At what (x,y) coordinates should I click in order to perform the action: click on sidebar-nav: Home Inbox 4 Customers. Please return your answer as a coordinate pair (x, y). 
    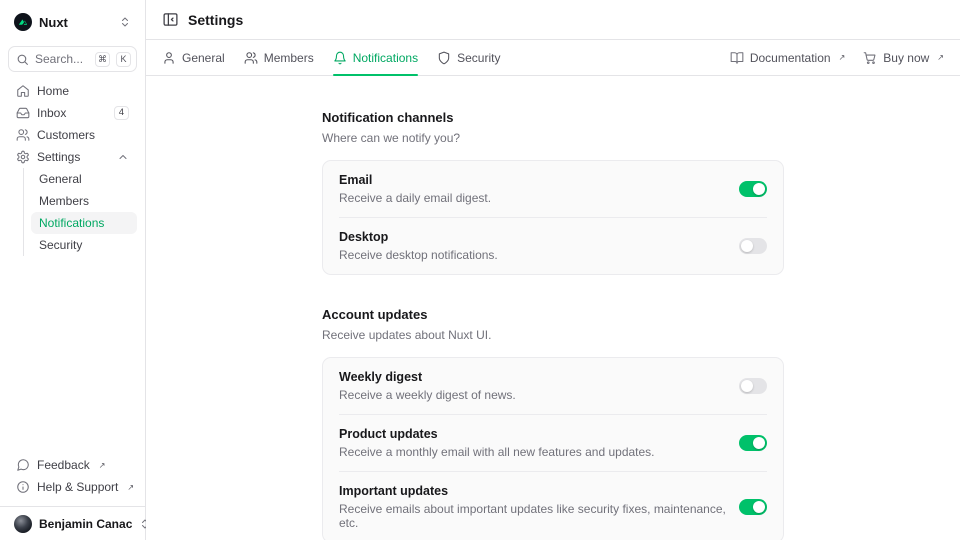
    Looking at the image, I should click on (72, 168).